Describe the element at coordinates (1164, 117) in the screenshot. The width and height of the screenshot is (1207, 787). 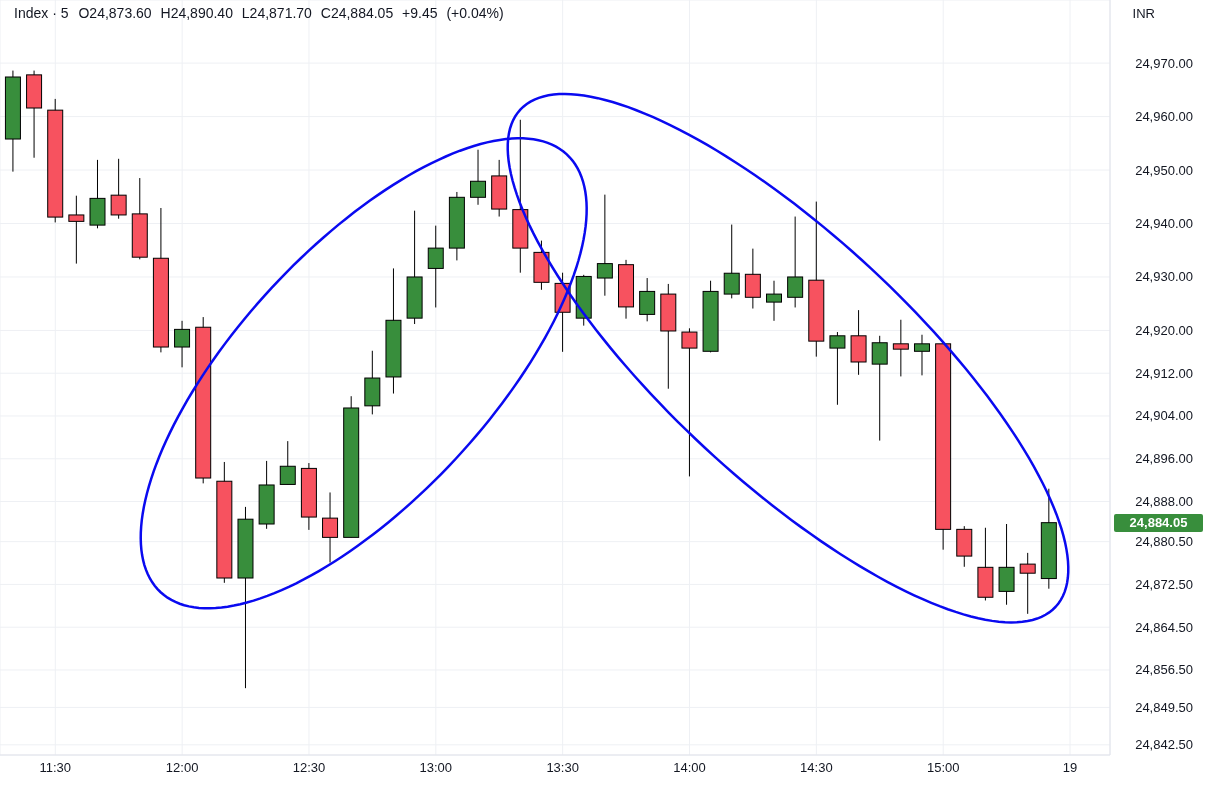
I see `y-tick-label: 24,960.00` at that location.